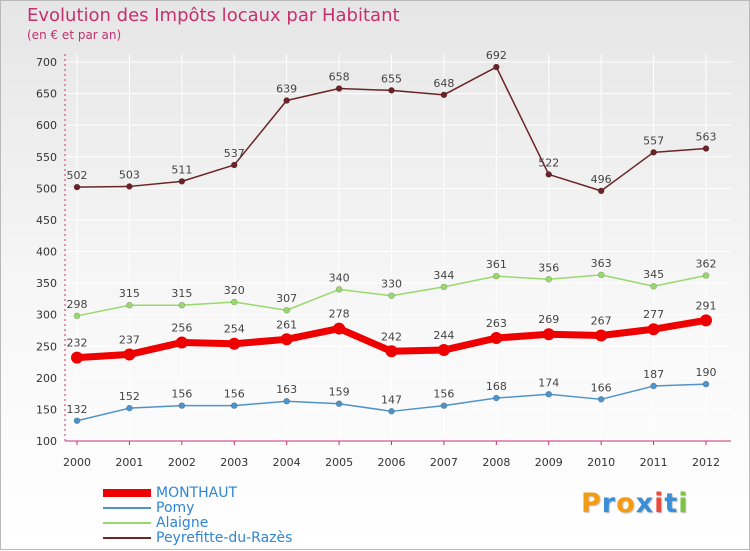 The height and width of the screenshot is (551, 750). I want to click on data-label-peyrefitte-du-raz-s-2008: 692, so click(496, 55).